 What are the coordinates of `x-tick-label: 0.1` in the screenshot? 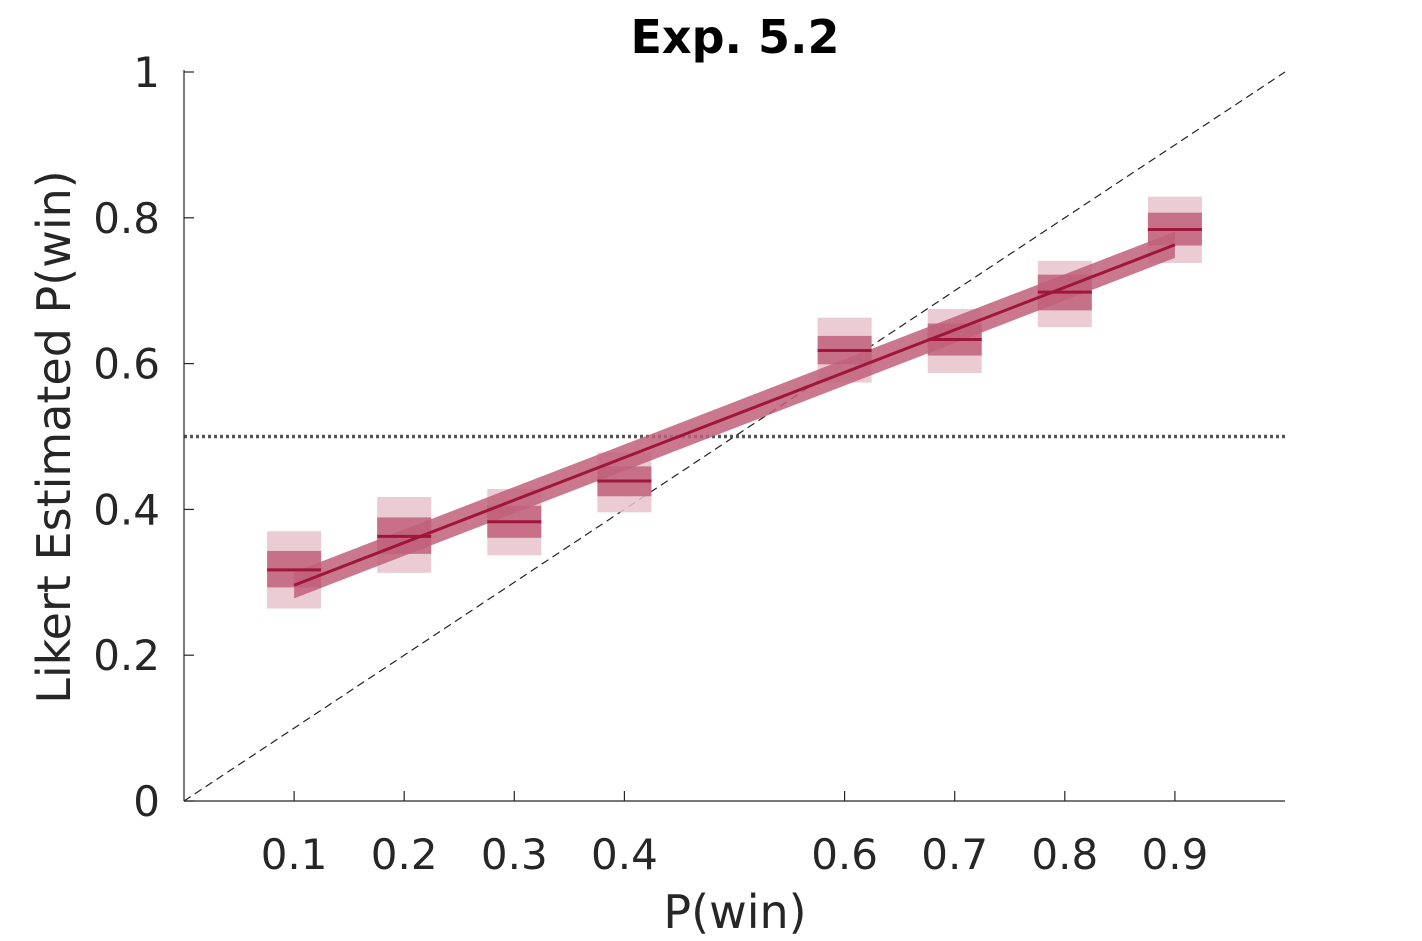 It's located at (294, 854).